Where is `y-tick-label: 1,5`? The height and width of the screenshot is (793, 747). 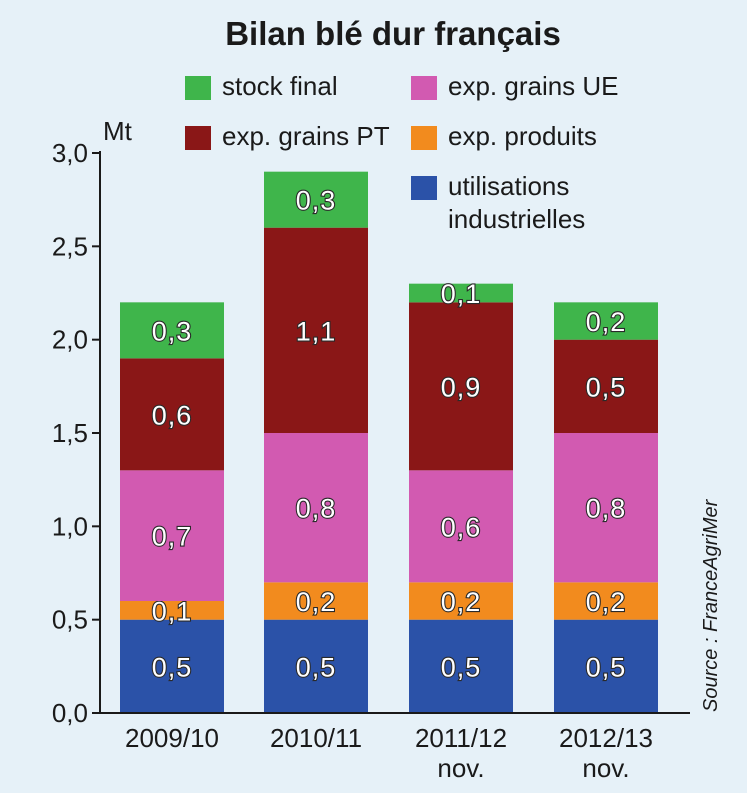
y-tick-label: 1,5 is located at coordinates (70, 433).